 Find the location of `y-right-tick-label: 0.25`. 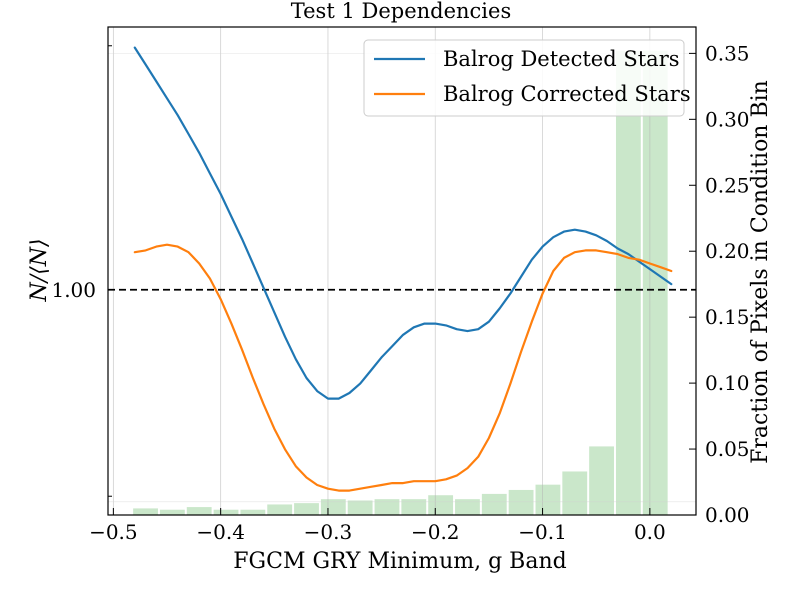

y-right-tick-label: 0.25 is located at coordinates (727, 185).